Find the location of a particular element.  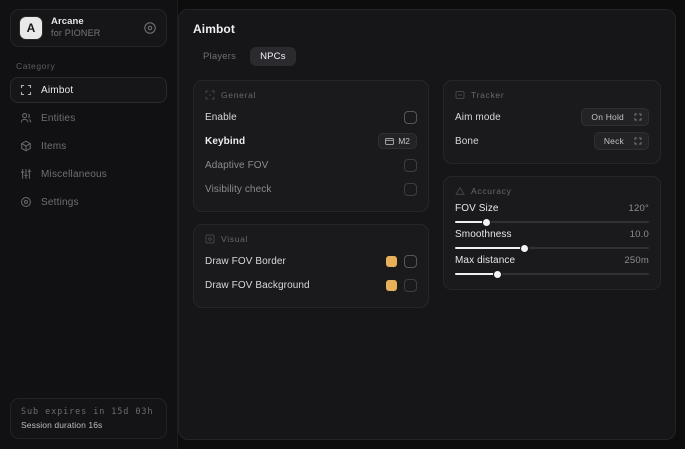

row-keybind: Keybind M2 is located at coordinates (311, 141).